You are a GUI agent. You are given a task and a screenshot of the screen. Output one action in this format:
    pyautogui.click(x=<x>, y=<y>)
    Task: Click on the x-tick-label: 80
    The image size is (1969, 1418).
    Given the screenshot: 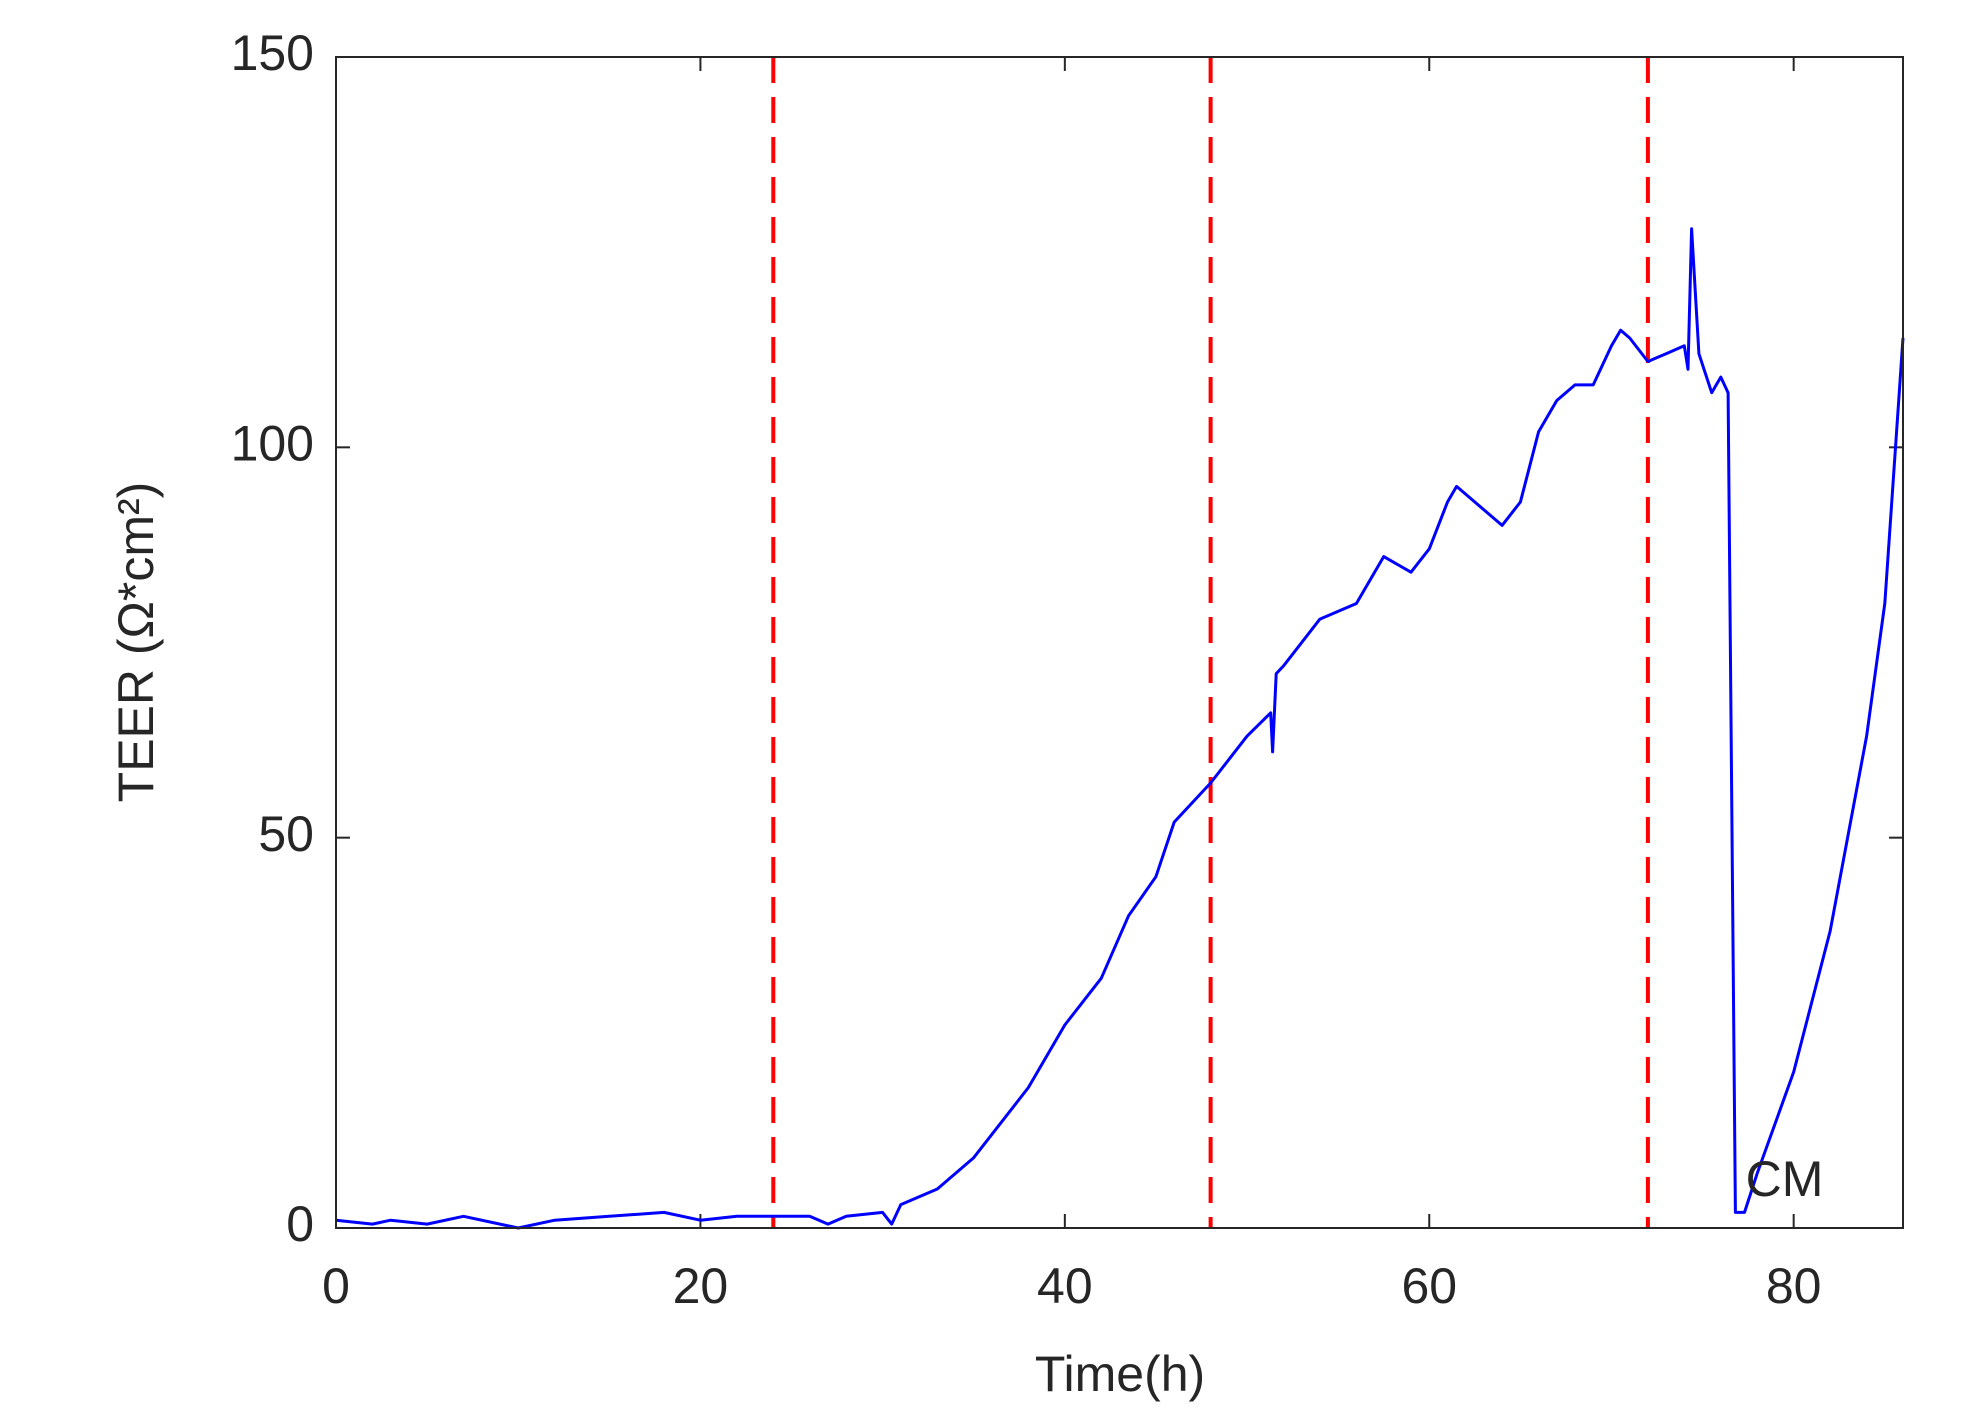 What is the action you would take?
    pyautogui.click(x=1794, y=1286)
    